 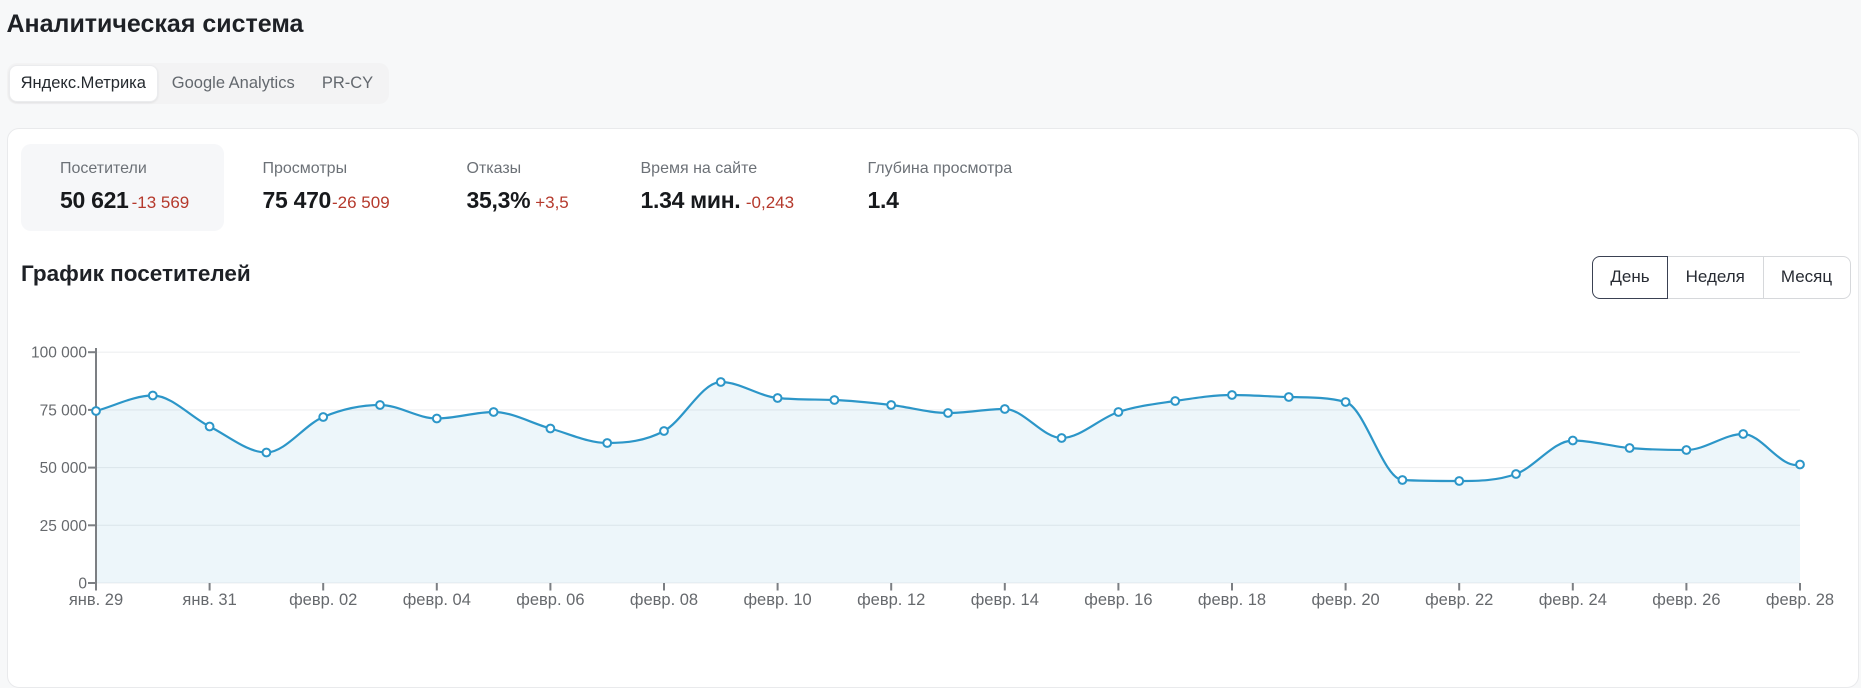 I want to click on svg-text: февр. 28, so click(x=1800, y=600).